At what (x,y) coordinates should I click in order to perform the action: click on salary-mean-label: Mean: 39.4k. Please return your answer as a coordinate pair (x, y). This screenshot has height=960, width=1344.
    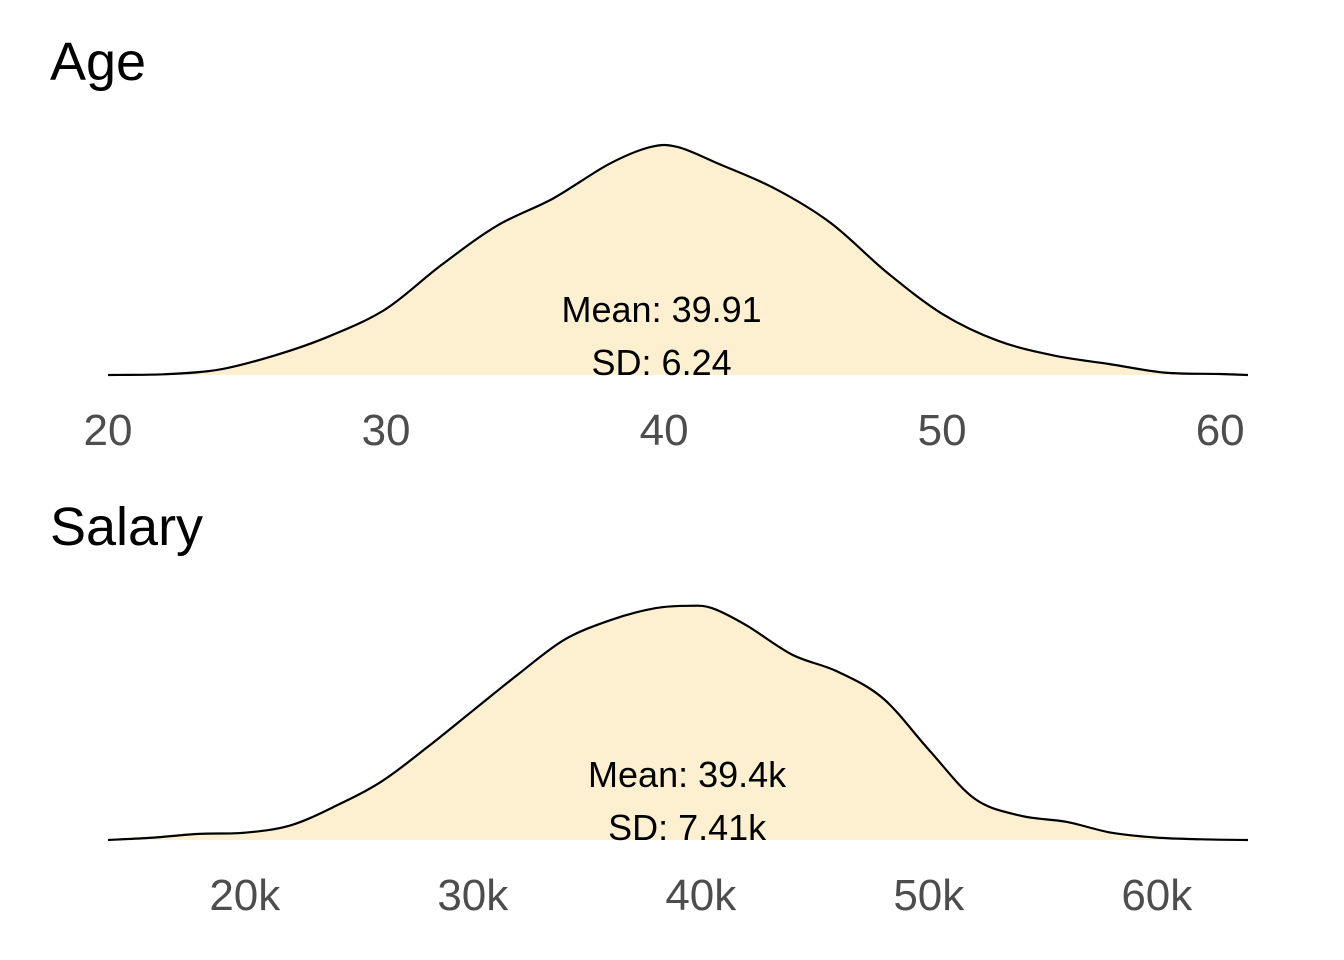
    Looking at the image, I should click on (687, 774).